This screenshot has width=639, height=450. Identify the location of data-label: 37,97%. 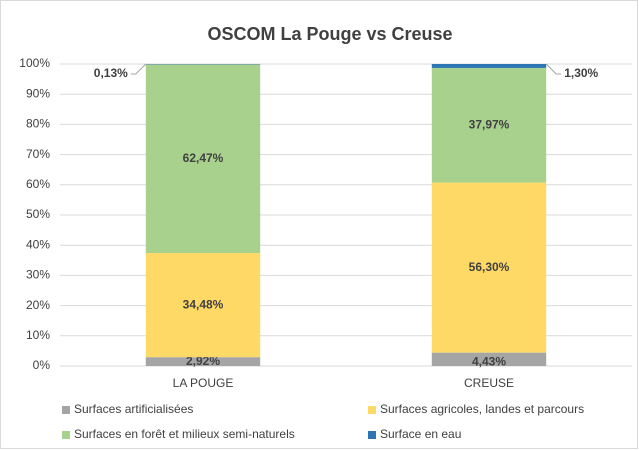
(489, 124).